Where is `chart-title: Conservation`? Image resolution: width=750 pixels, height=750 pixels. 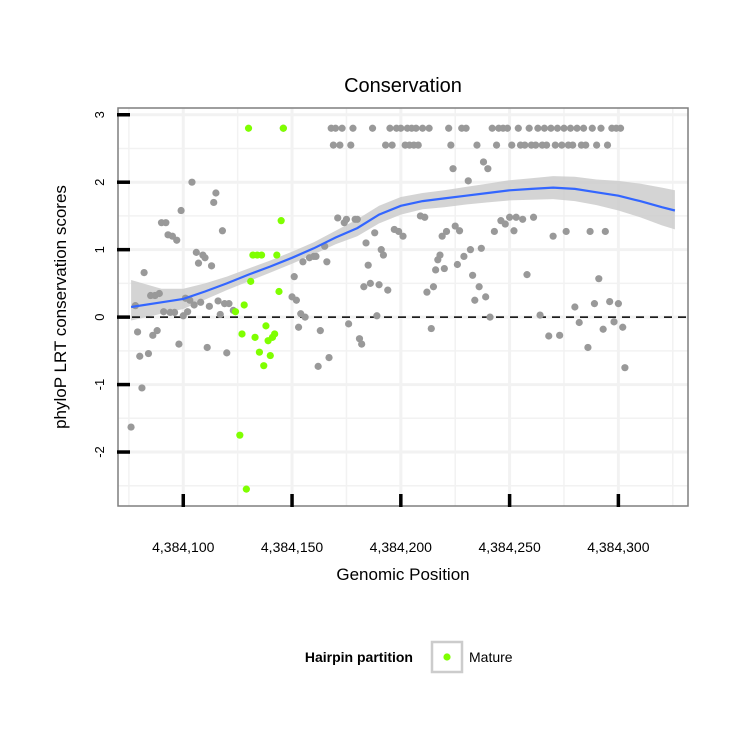
chart-title: Conservation is located at coordinates (403, 86).